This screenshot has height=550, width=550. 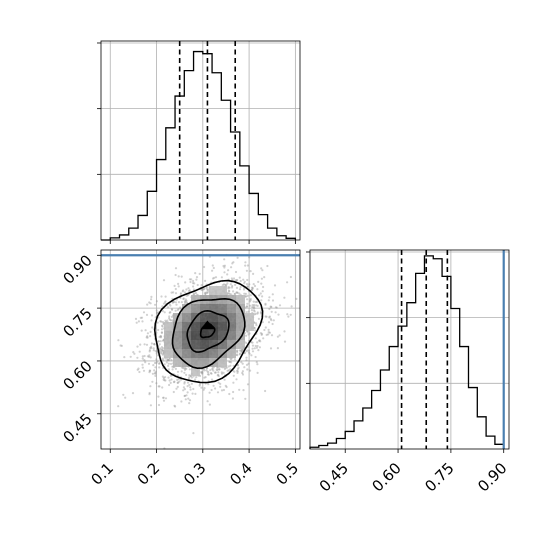 What do you see at coordinates (409, 349) in the screenshot?
I see `p2-frame` at bounding box center [409, 349].